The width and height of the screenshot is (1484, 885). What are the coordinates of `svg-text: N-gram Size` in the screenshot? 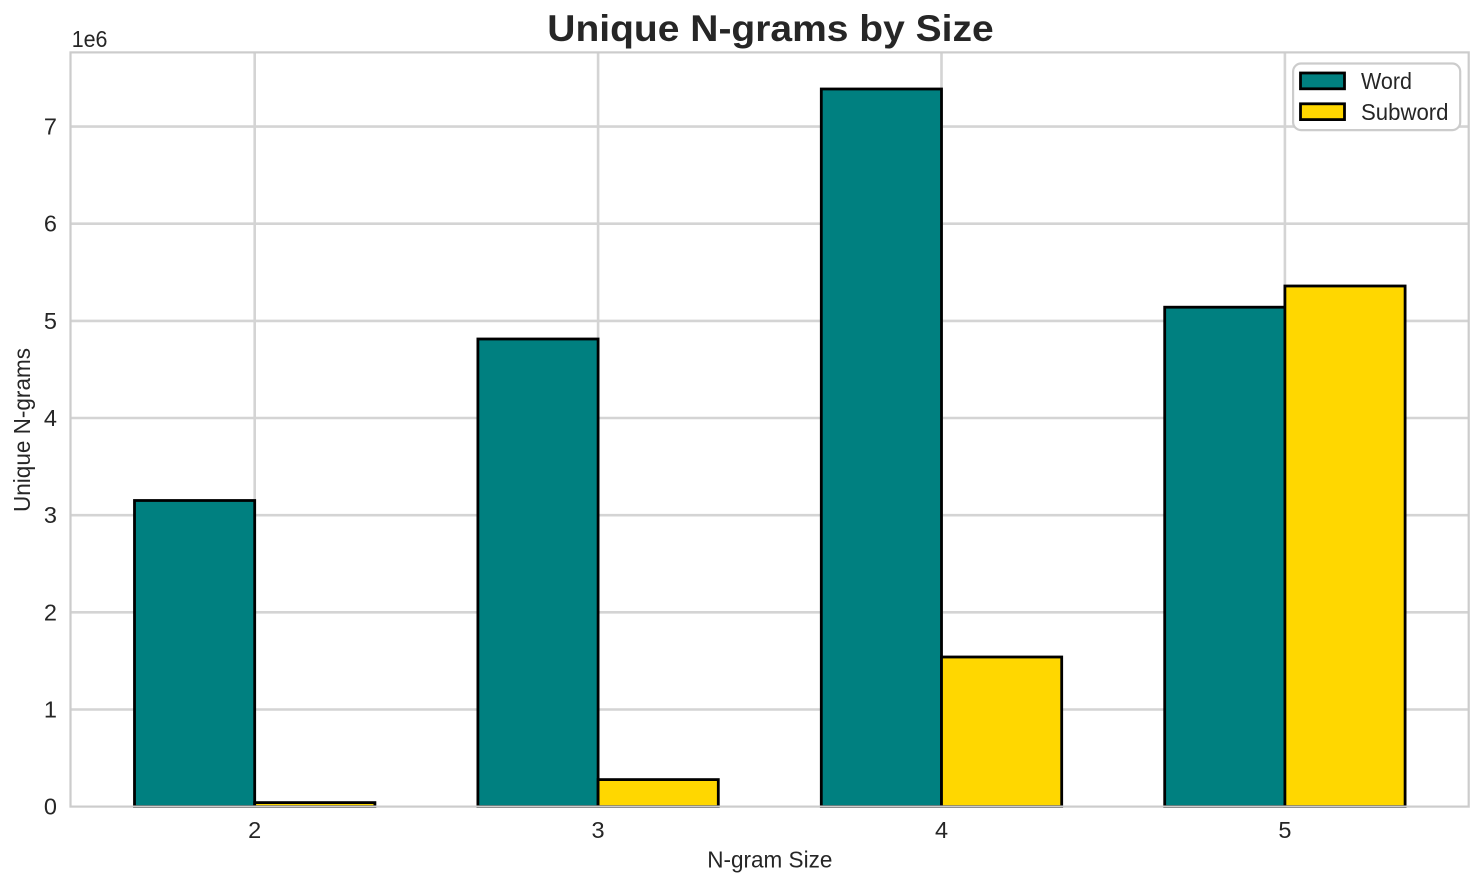 It's located at (769, 860).